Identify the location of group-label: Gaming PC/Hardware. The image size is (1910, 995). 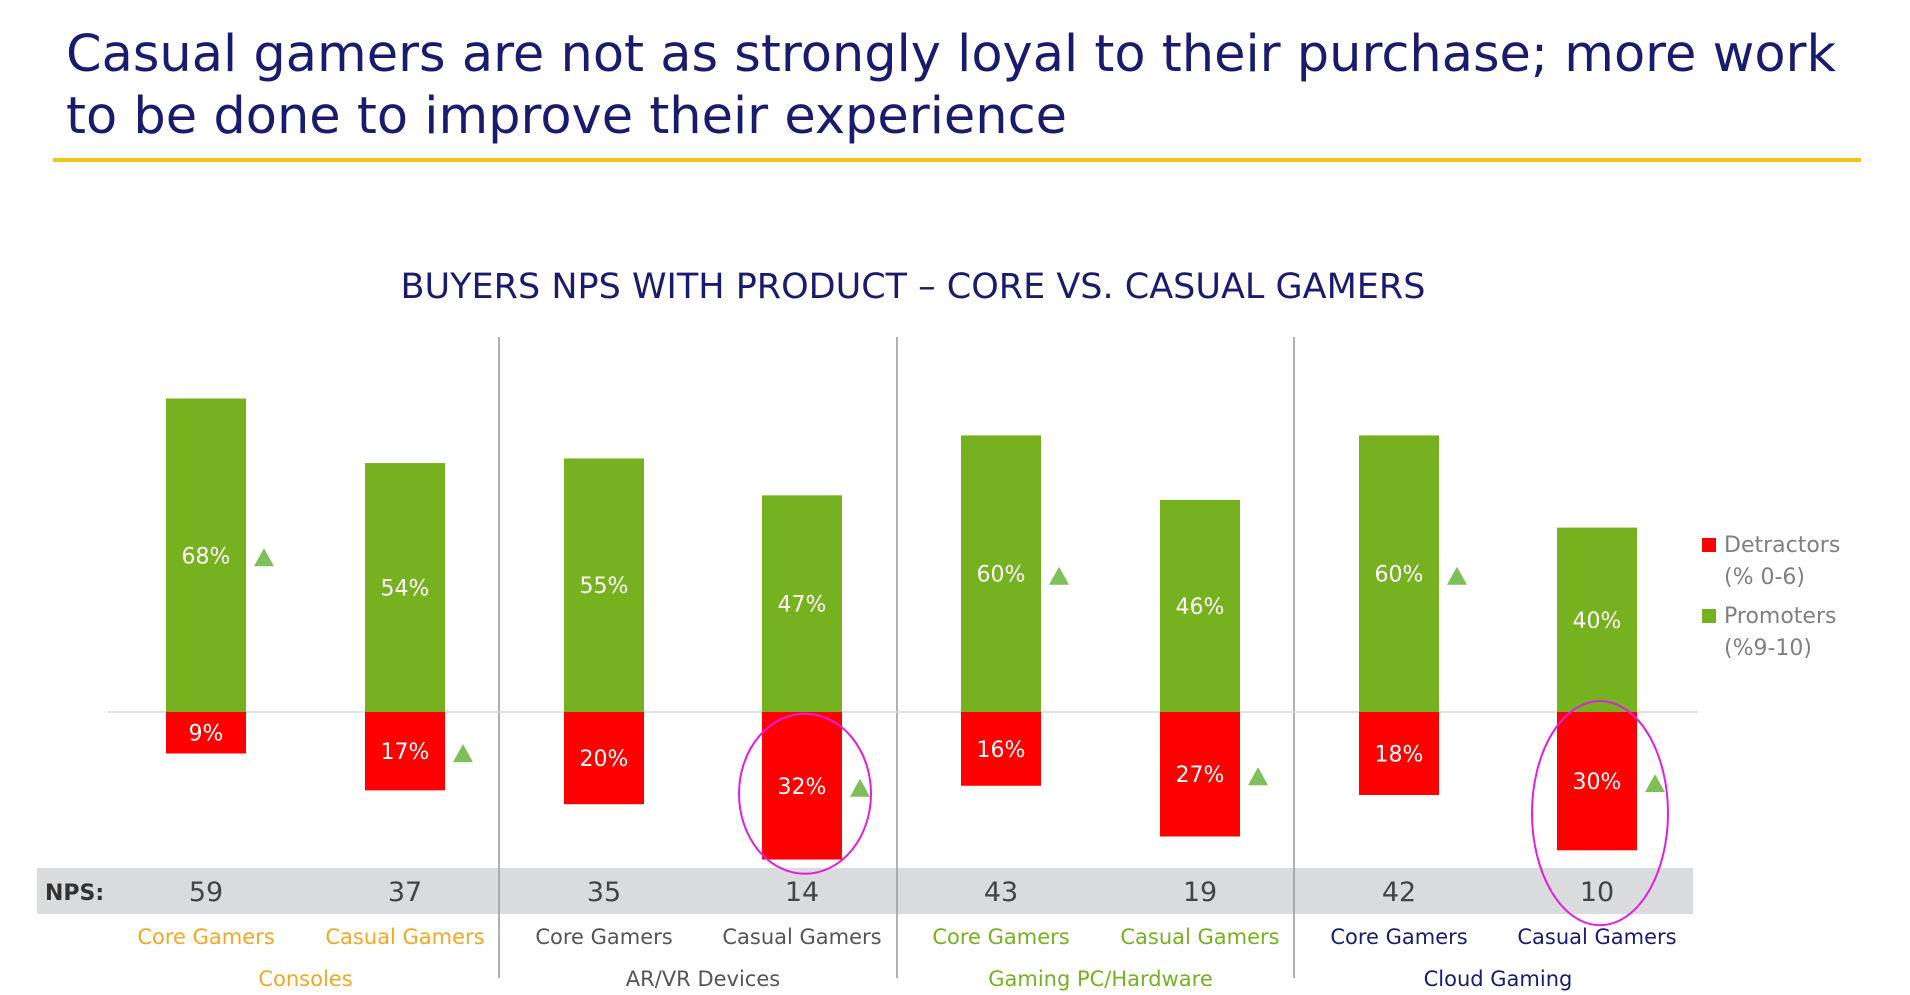
(1100, 979).